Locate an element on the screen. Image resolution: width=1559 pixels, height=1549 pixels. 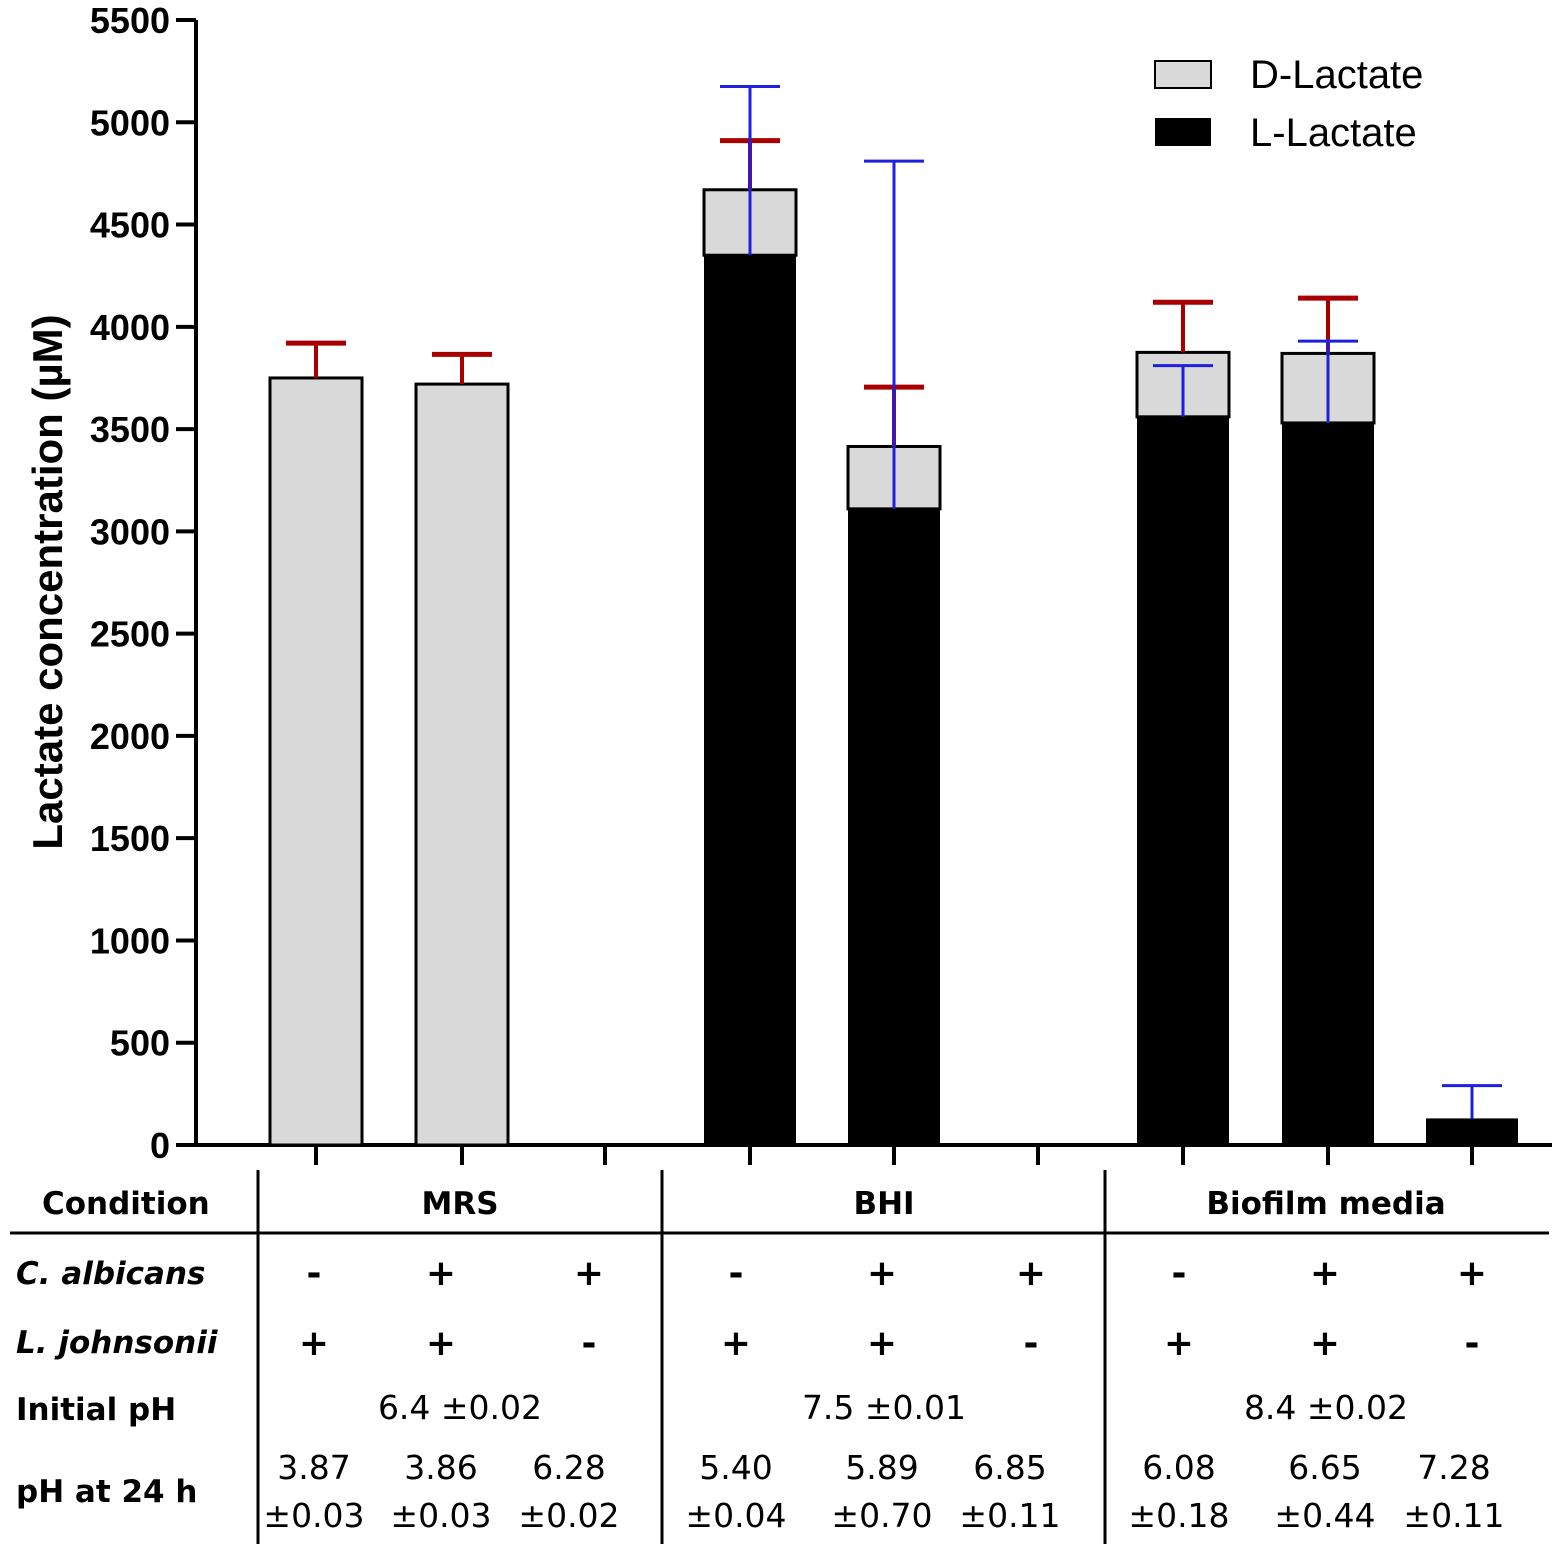
legend-label-l-lactate: L-Lactate is located at coordinates (1333, 133).